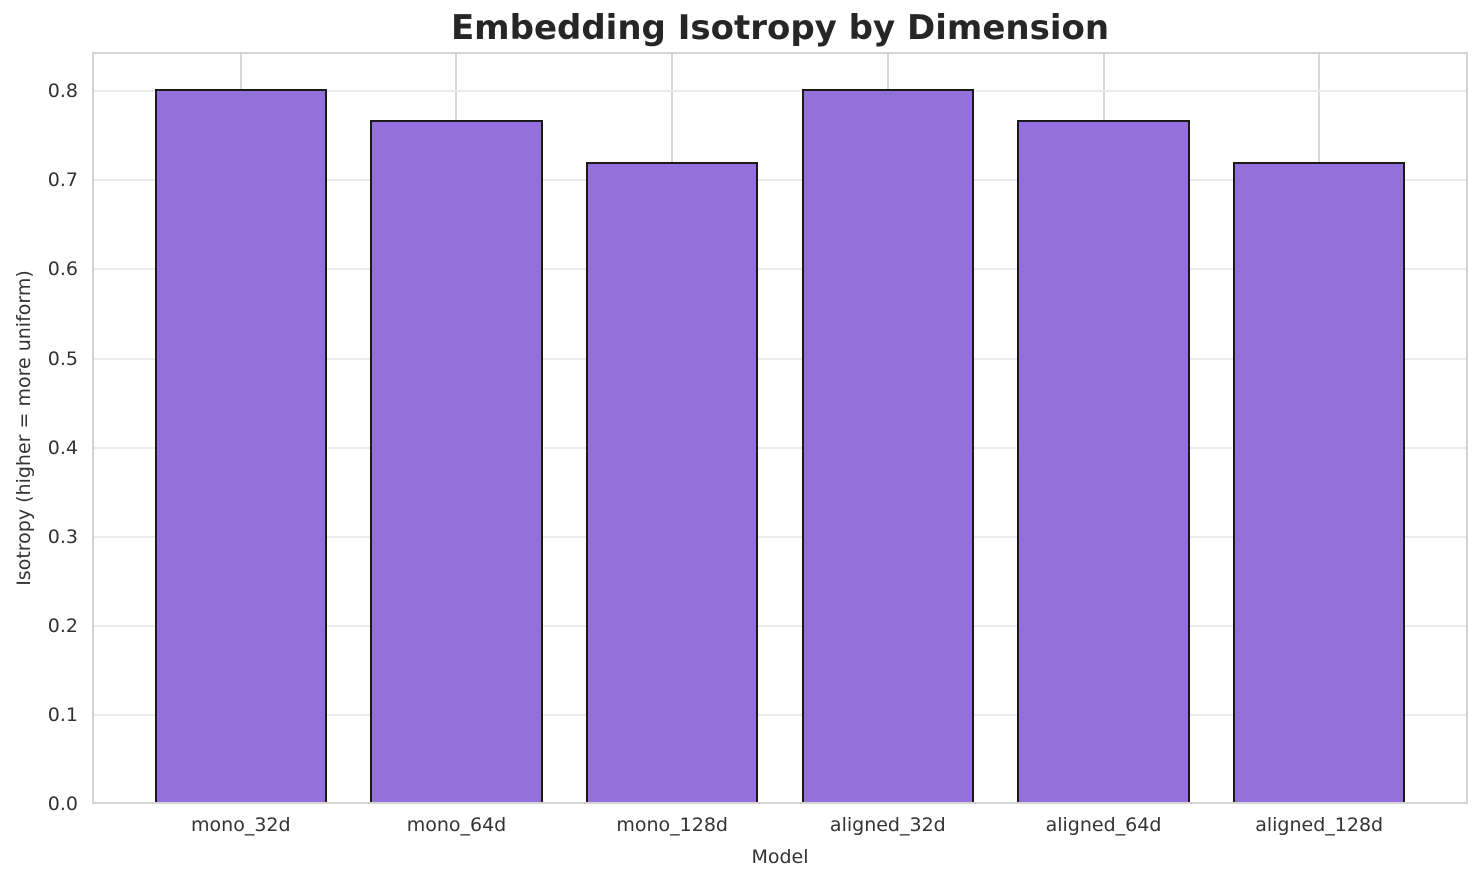 Image resolution: width=1484 pixels, height=885 pixels. I want to click on chart-title: Embedding Isotropy by Dimension, so click(780, 28).